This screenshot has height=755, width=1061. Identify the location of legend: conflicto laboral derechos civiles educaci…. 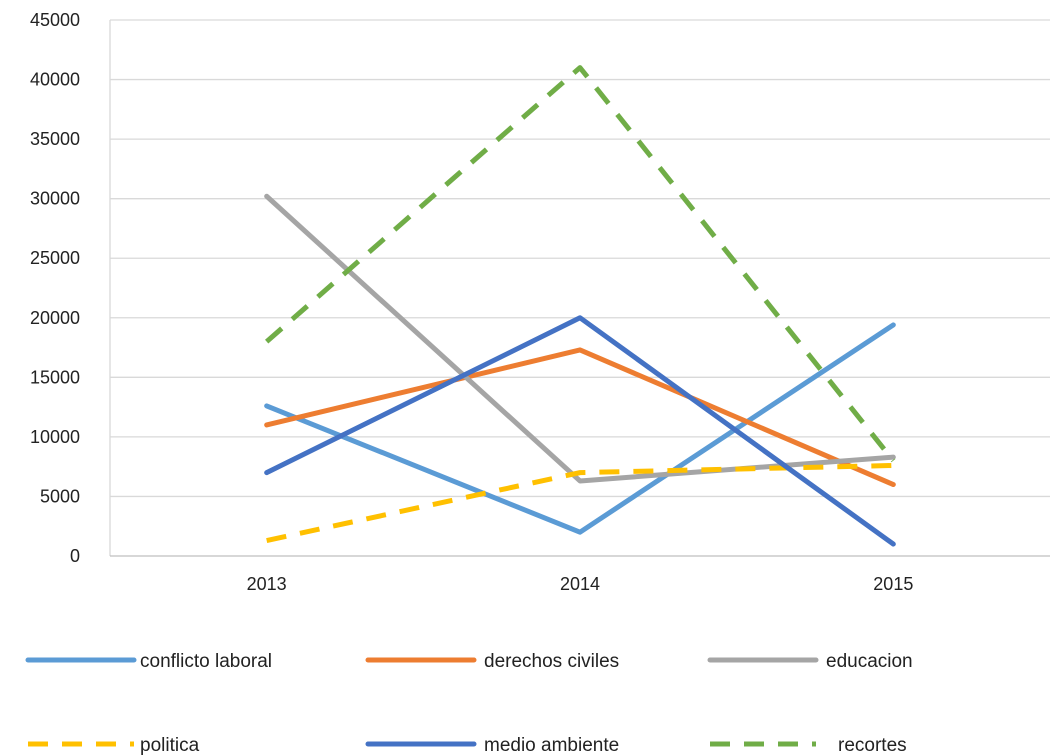
(469, 703).